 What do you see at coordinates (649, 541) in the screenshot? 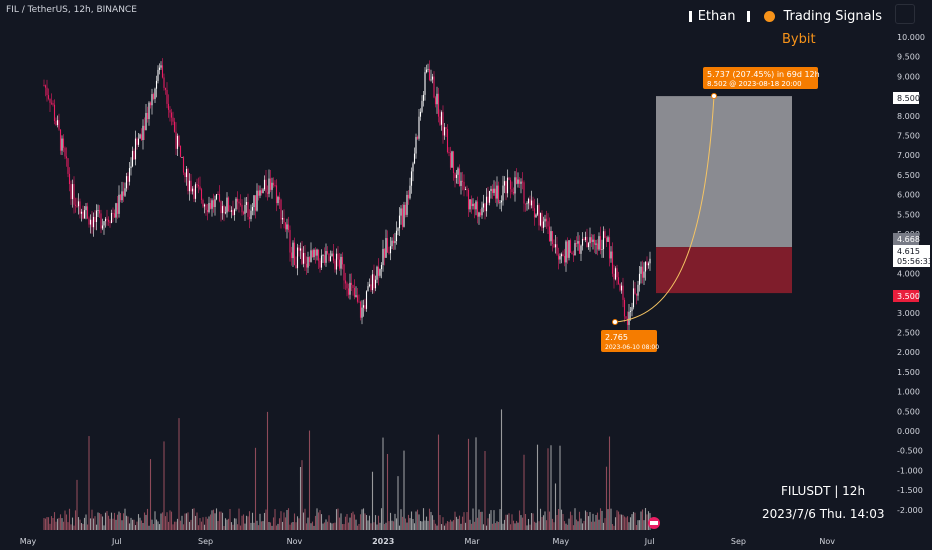
I see `time-tick-label: Jul` at bounding box center [649, 541].